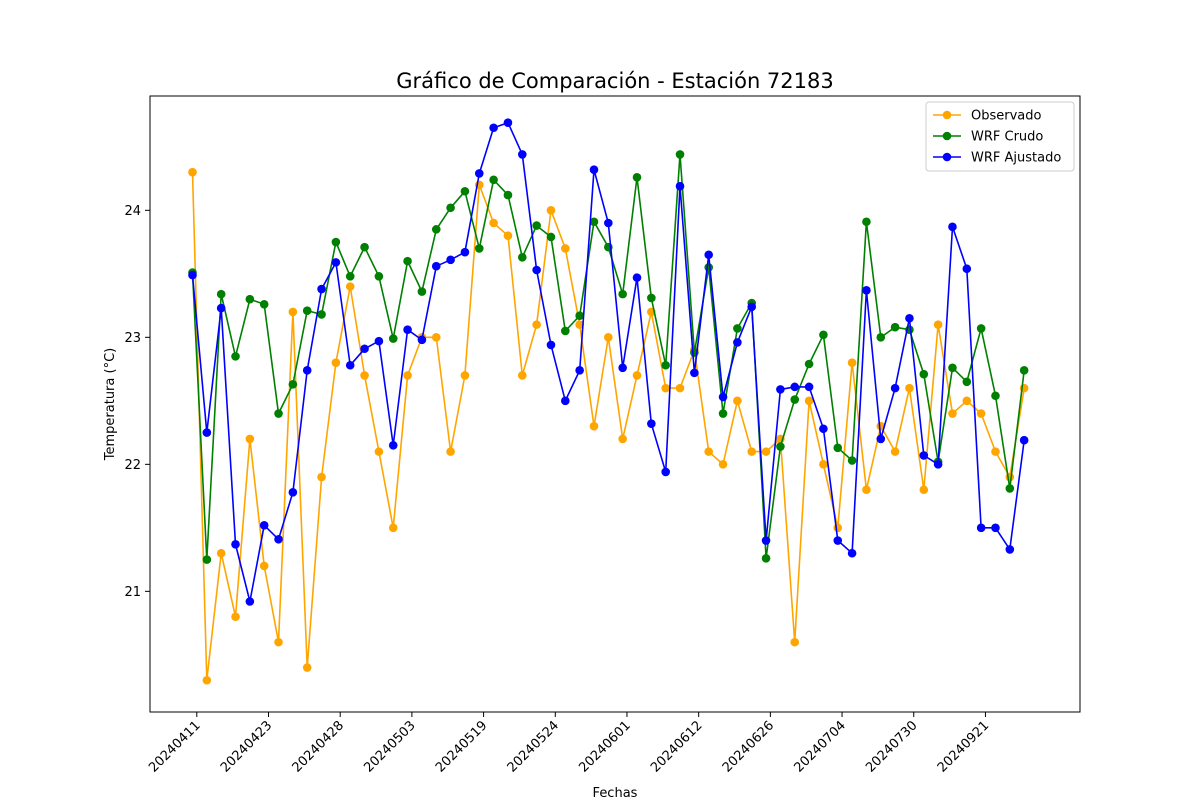 Image resolution: width=1200 pixels, height=800 pixels. Describe the element at coordinates (947, 115) in the screenshot. I see `legend-marker-observado` at that location.